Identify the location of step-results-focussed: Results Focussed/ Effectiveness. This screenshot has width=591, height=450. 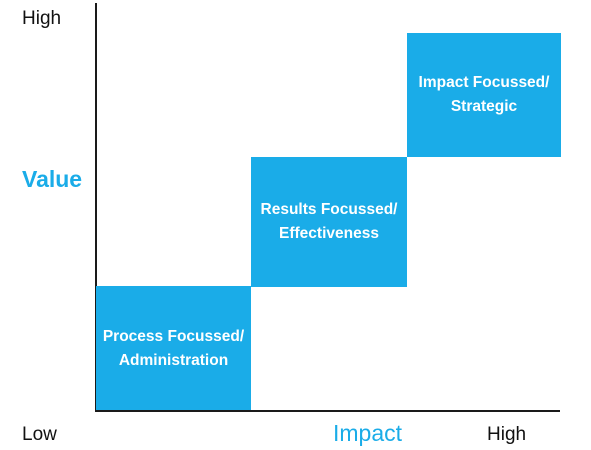
(329, 222).